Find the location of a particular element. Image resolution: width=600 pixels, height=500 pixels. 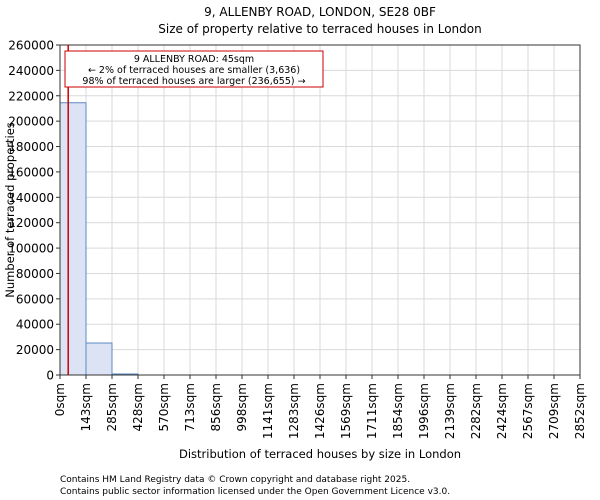

x-tick-label: 856sqm is located at coordinates (216, 407).